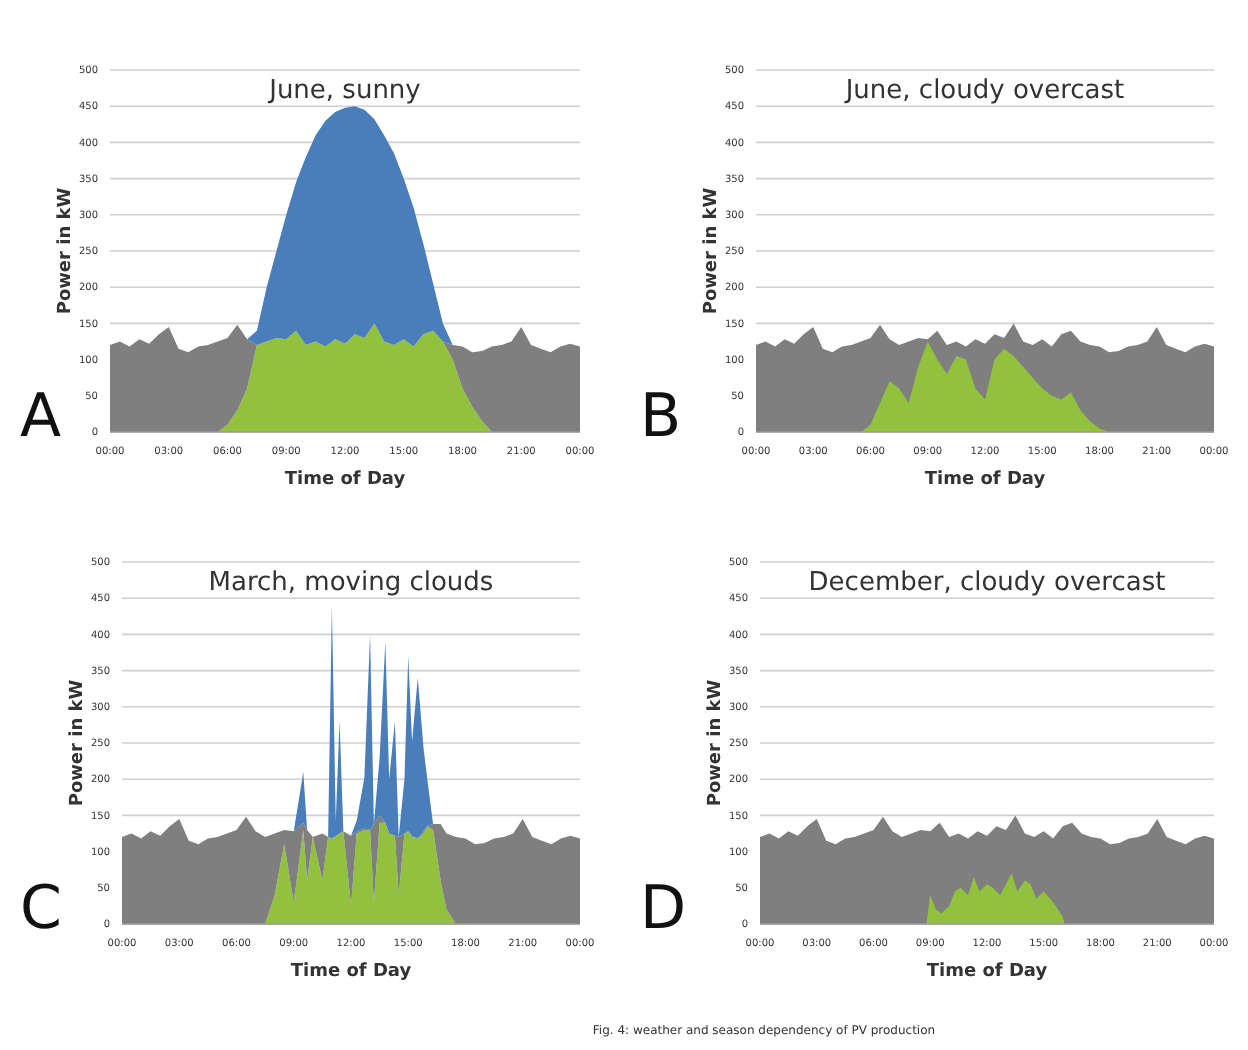 This screenshot has width=1248, height=1050. What do you see at coordinates (351, 583) in the screenshot?
I see `chart-title: March, moving clouds` at bounding box center [351, 583].